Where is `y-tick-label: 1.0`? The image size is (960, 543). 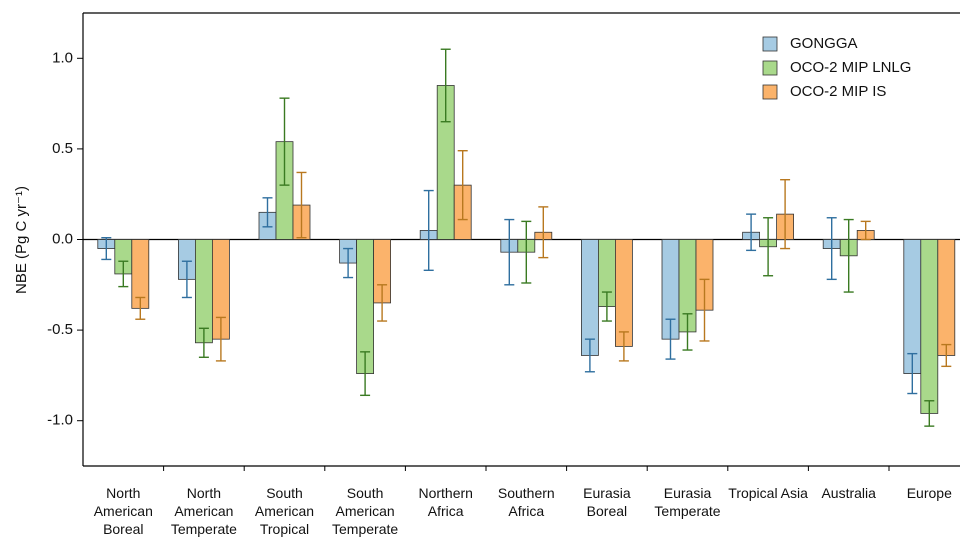
y-tick-label: 1.0 is located at coordinates (62, 57).